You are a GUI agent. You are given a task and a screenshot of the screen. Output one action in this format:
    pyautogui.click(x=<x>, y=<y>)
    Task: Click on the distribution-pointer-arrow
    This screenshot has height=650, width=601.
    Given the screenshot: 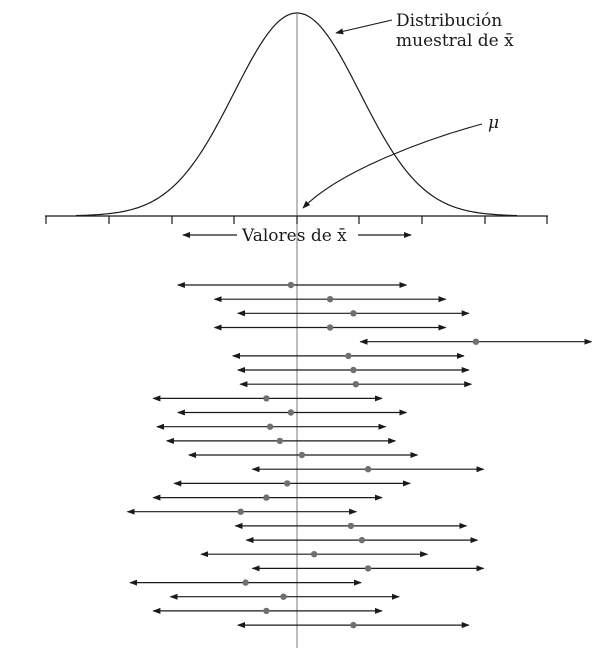 What is the action you would take?
    pyautogui.click(x=364, y=27)
    